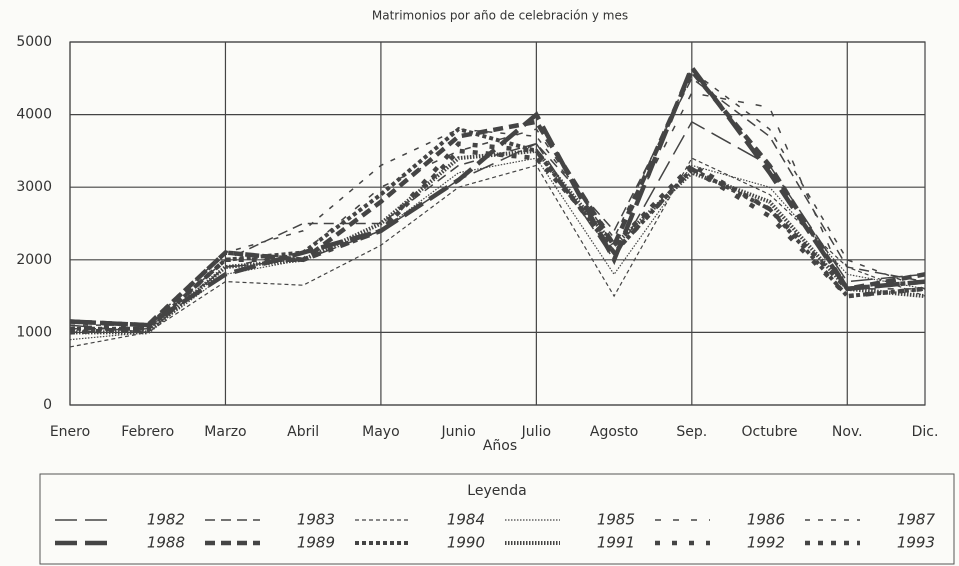 The height and width of the screenshot is (566, 959). I want to click on legend-title: Leyenda, so click(496, 491).